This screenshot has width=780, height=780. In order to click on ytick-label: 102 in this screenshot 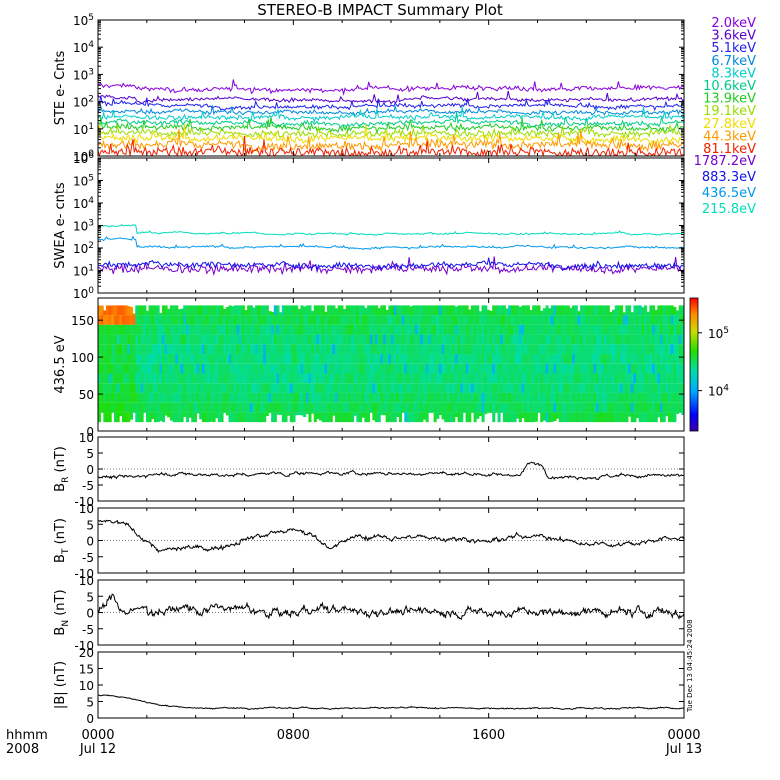, I will do `click(83, 248)`.